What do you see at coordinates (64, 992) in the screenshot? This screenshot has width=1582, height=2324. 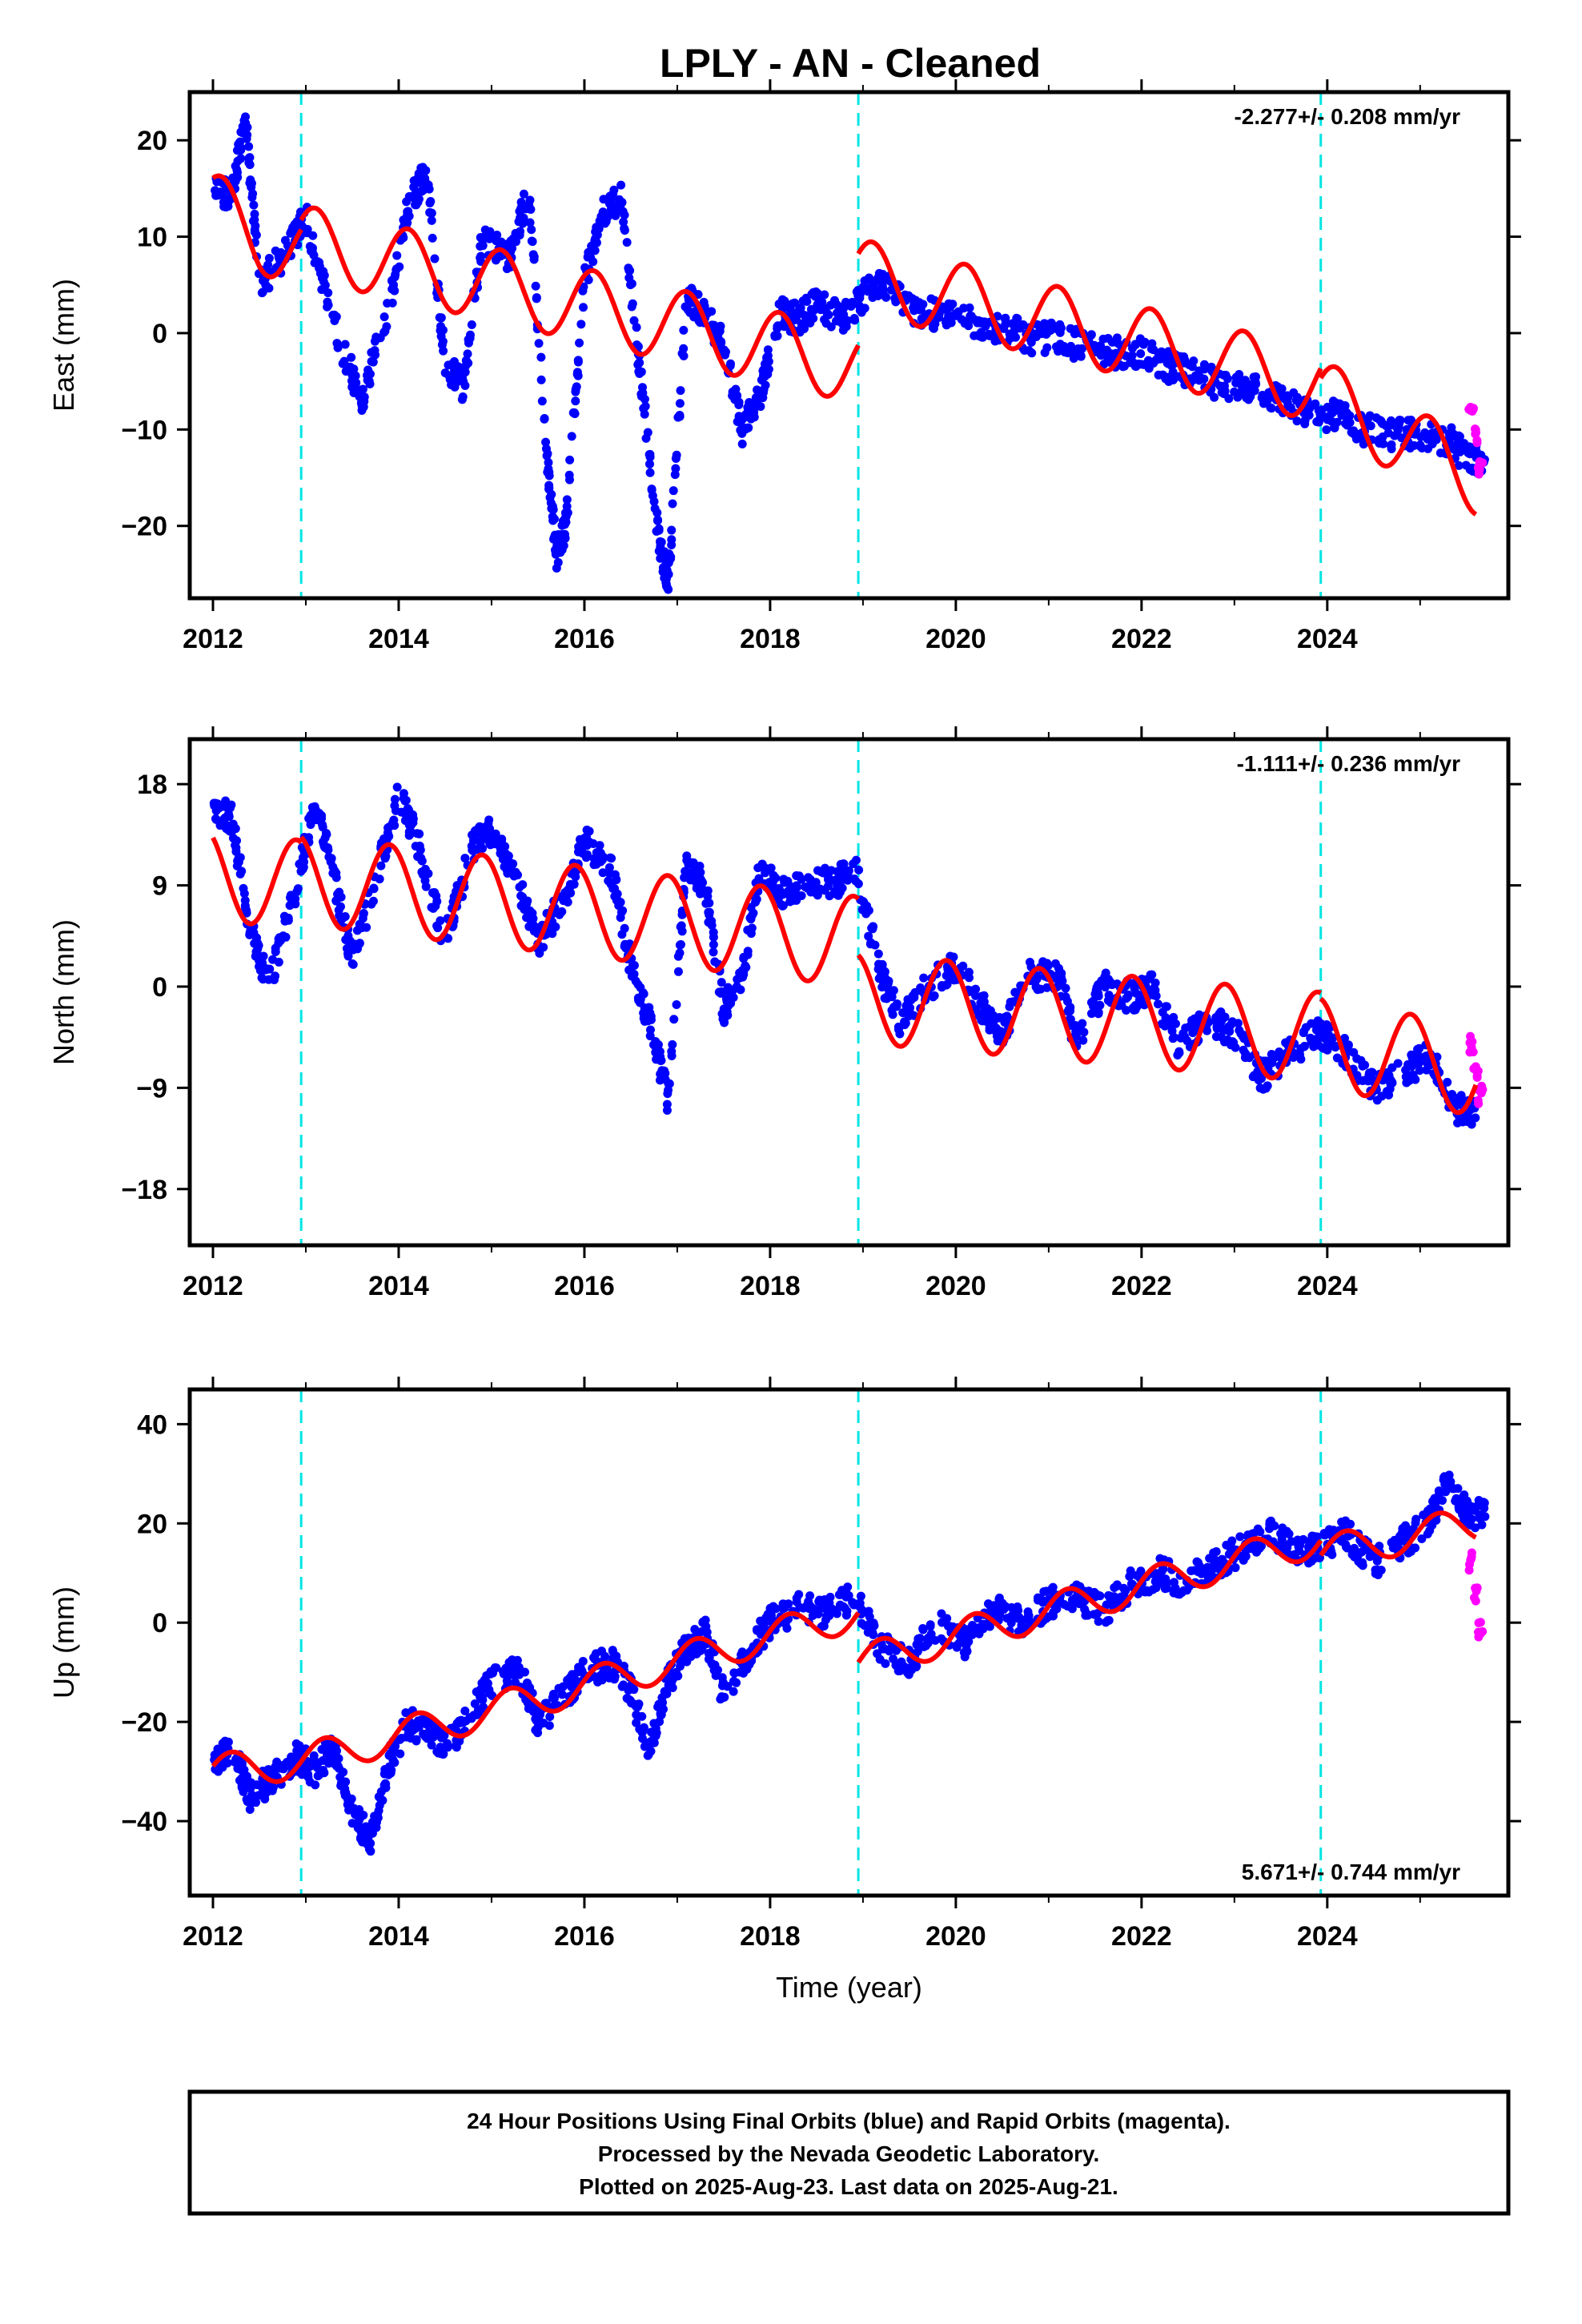 I see `y-axis-label: North (mm)` at bounding box center [64, 992].